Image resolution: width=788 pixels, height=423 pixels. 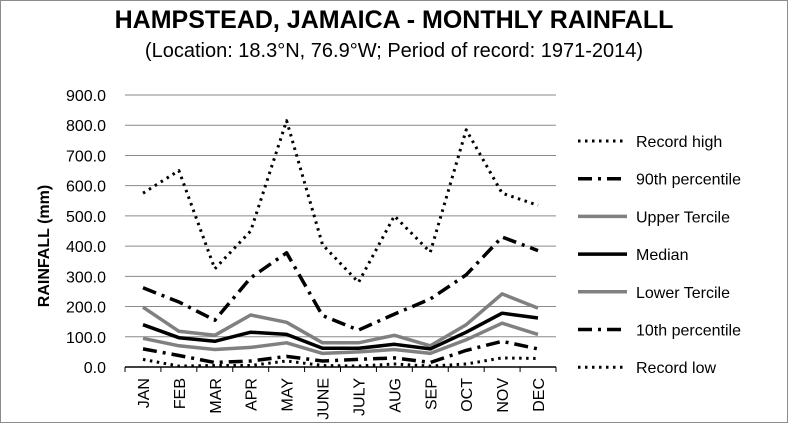 What do you see at coordinates (688, 331) in the screenshot?
I see `legend-label: 10th percentile` at bounding box center [688, 331].